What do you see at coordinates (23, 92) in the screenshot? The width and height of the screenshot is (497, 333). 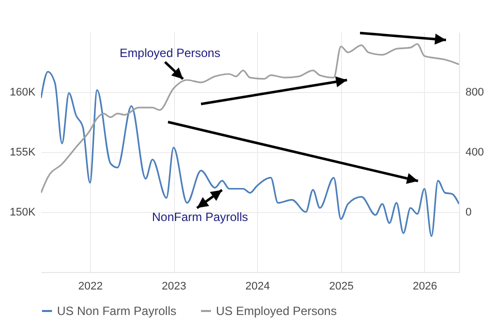 I see `y-tick-label: 160K` at bounding box center [23, 92].